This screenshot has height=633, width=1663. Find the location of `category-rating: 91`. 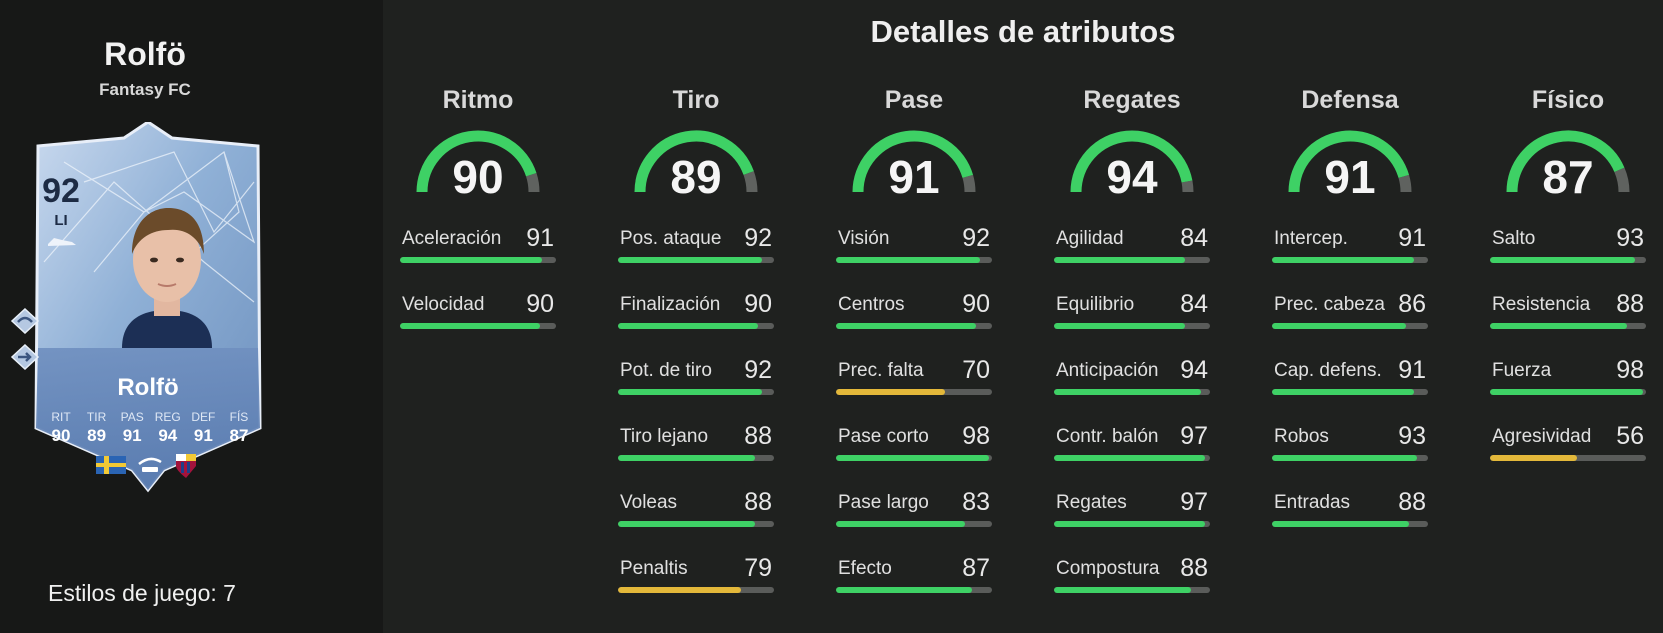

category-rating: 91 is located at coordinates (914, 177).